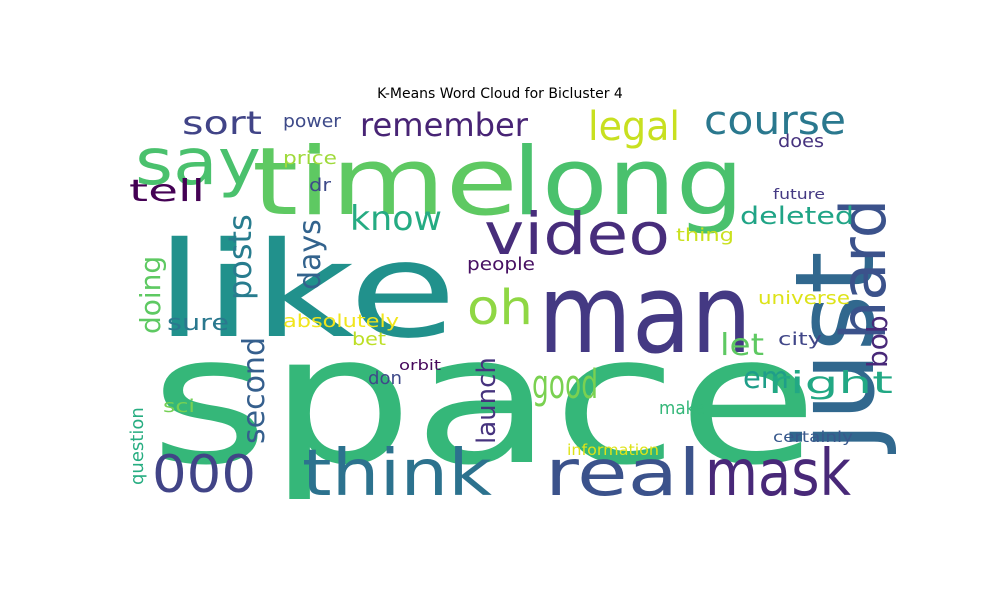 This screenshot has height=600, width=1000. I want to click on word-certainly: certainly, so click(813, 437).